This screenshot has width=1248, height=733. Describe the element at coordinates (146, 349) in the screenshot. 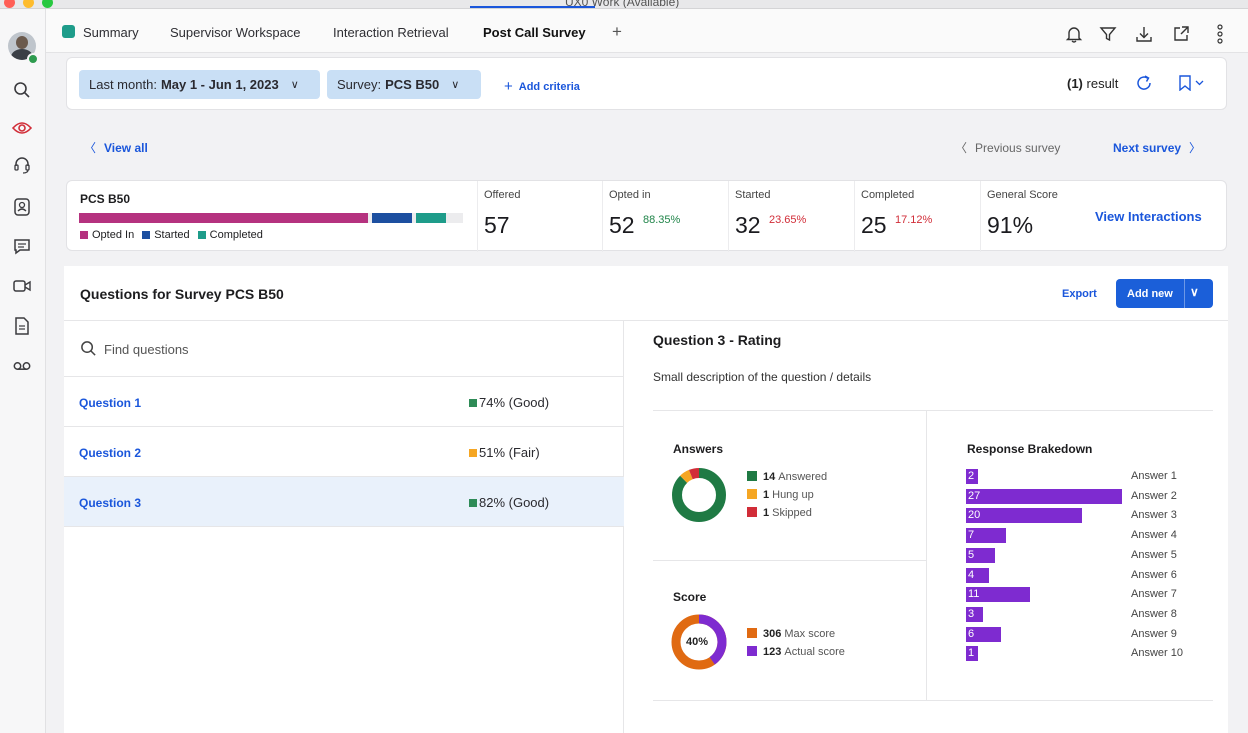

I see `search-input: Find questions` at that location.